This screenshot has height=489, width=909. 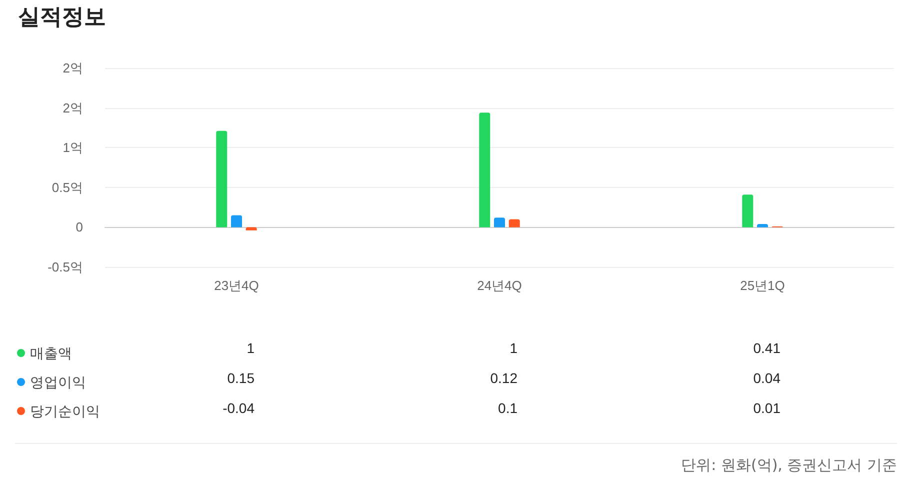 What do you see at coordinates (789, 465) in the screenshot?
I see `text: 단위: 원화(억), 증권신고서 기준` at bounding box center [789, 465].